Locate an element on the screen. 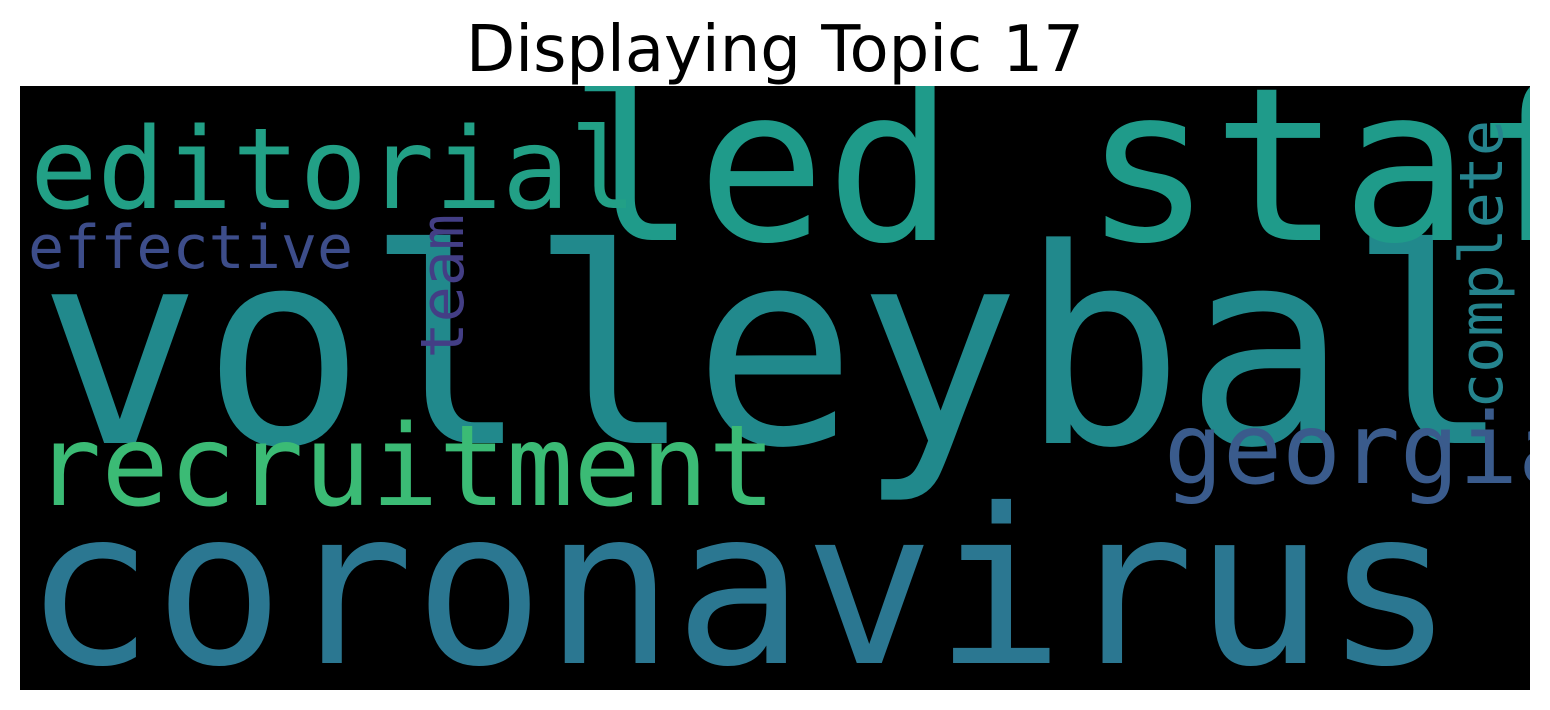  word-recruitment: recruitment is located at coordinates (405, 467).